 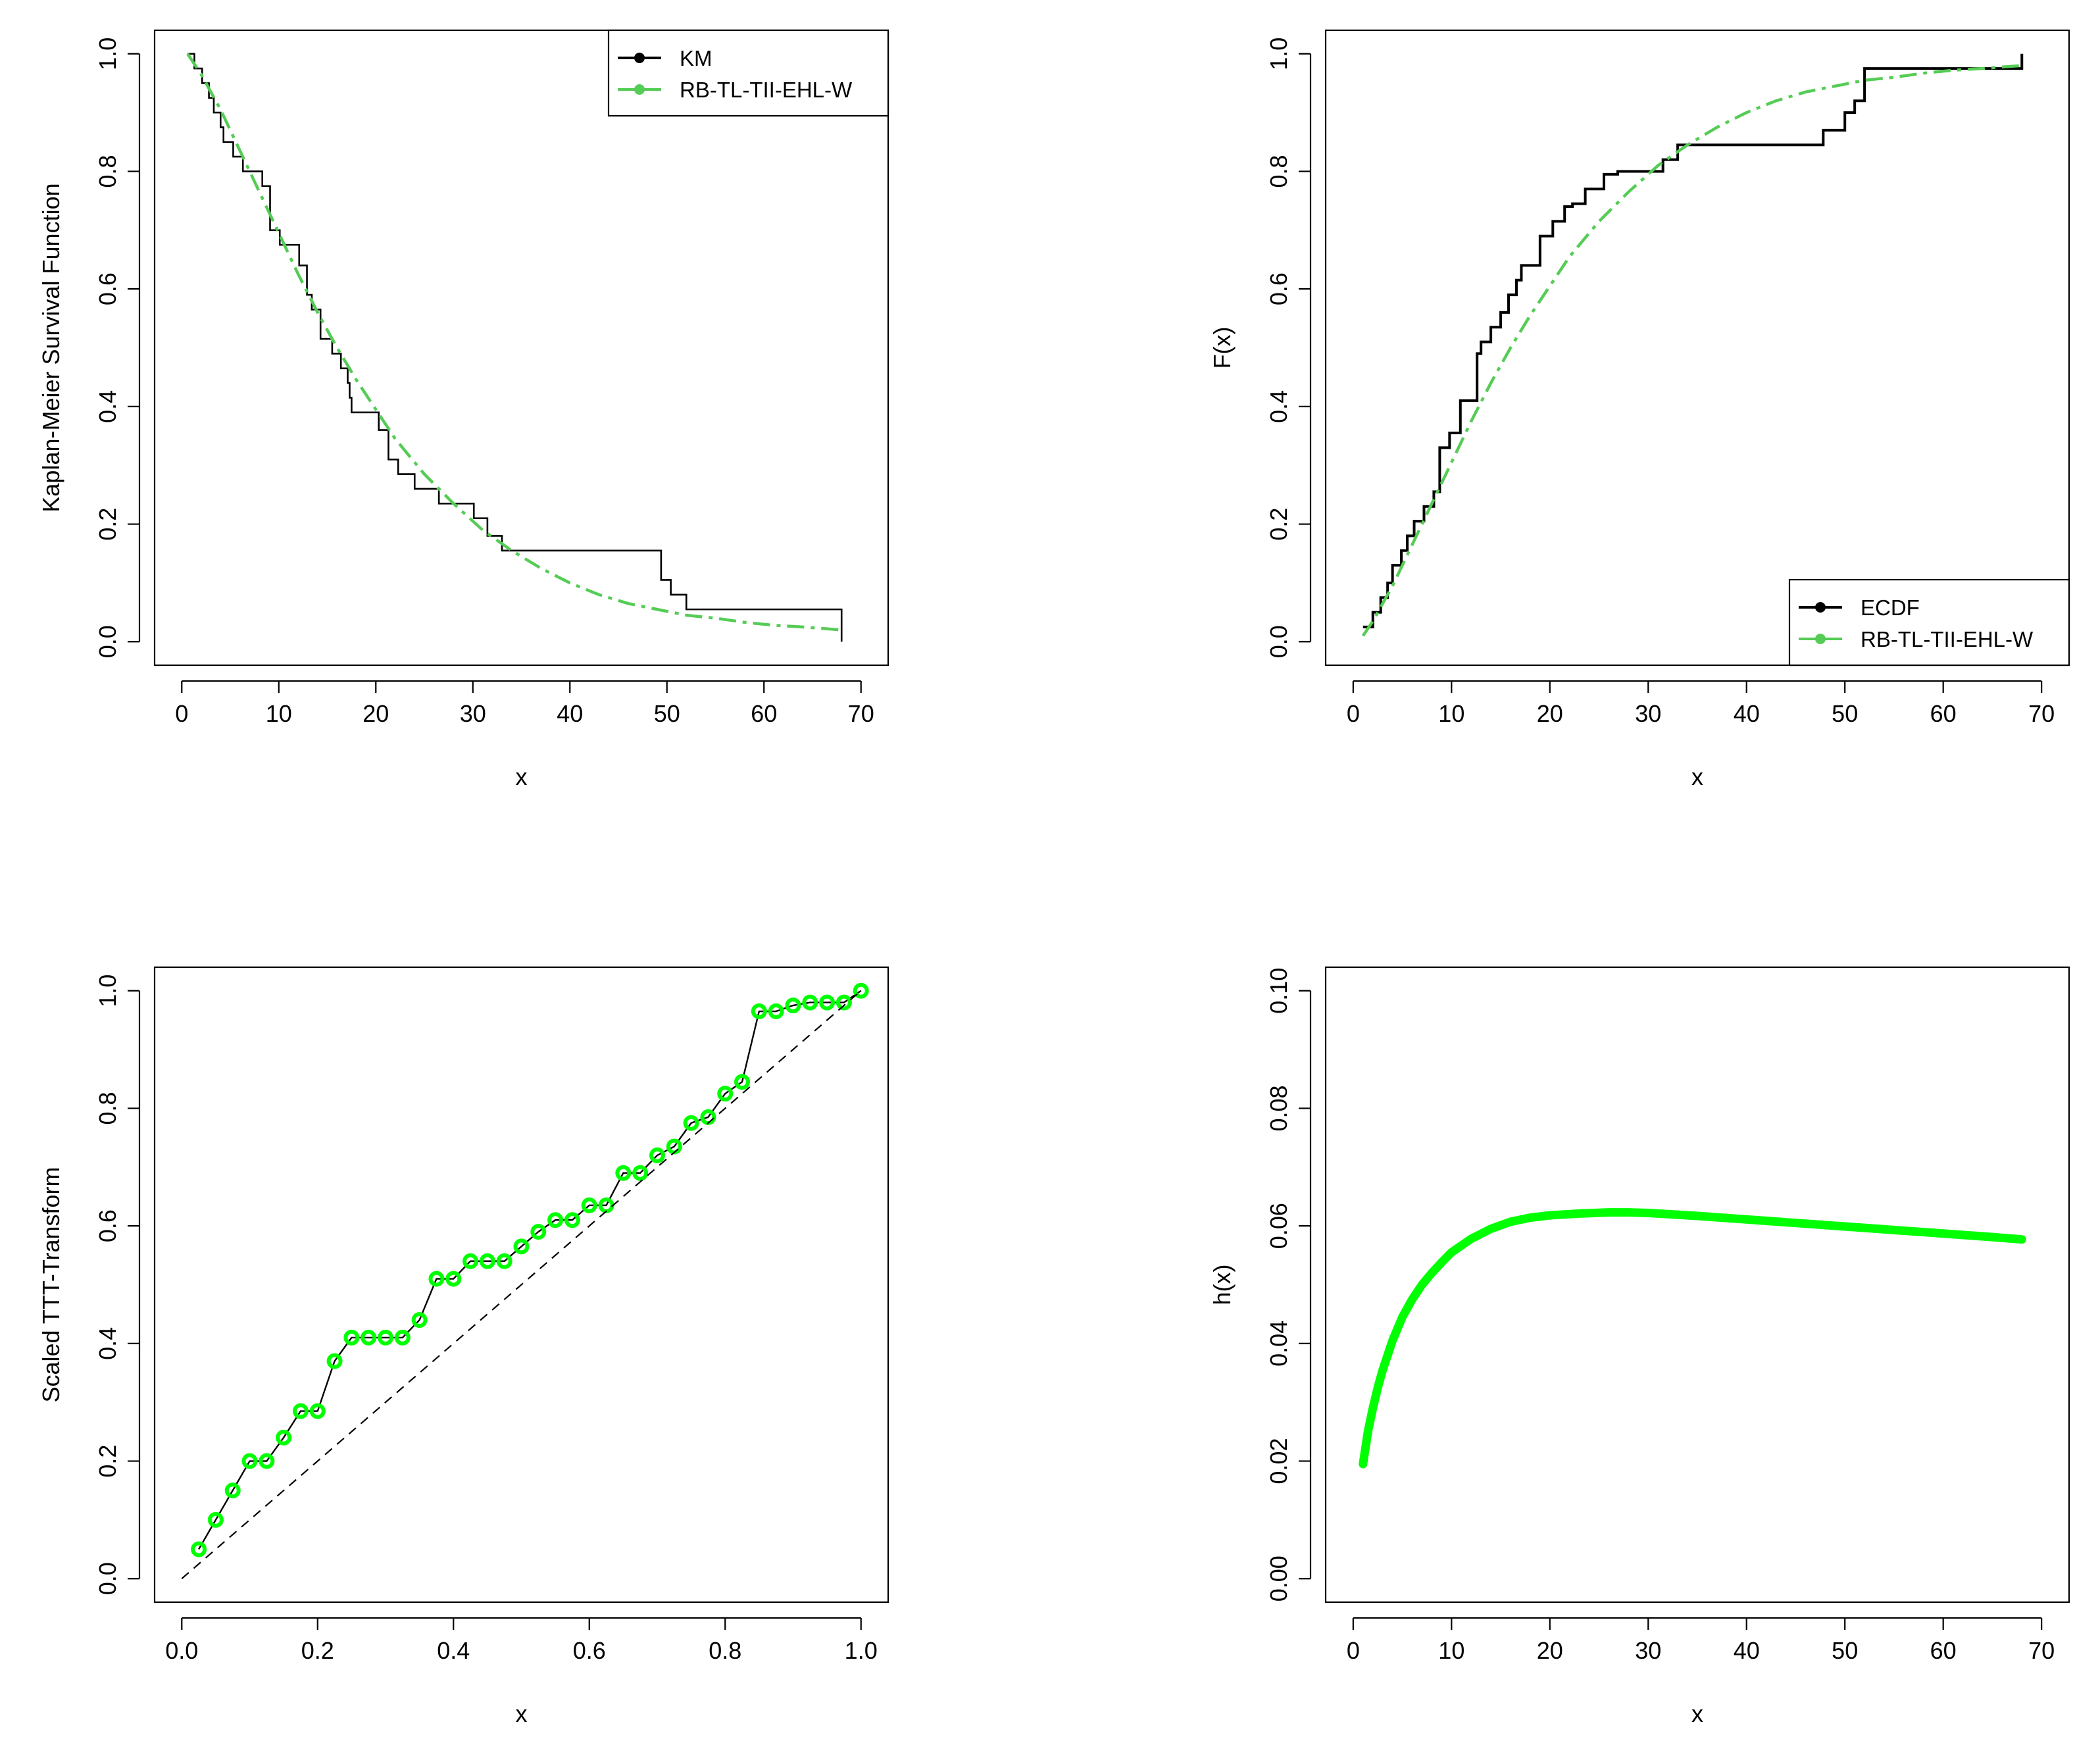 What do you see at coordinates (1223, 1285) in the screenshot?
I see `y-axis-label: h(x)` at bounding box center [1223, 1285].